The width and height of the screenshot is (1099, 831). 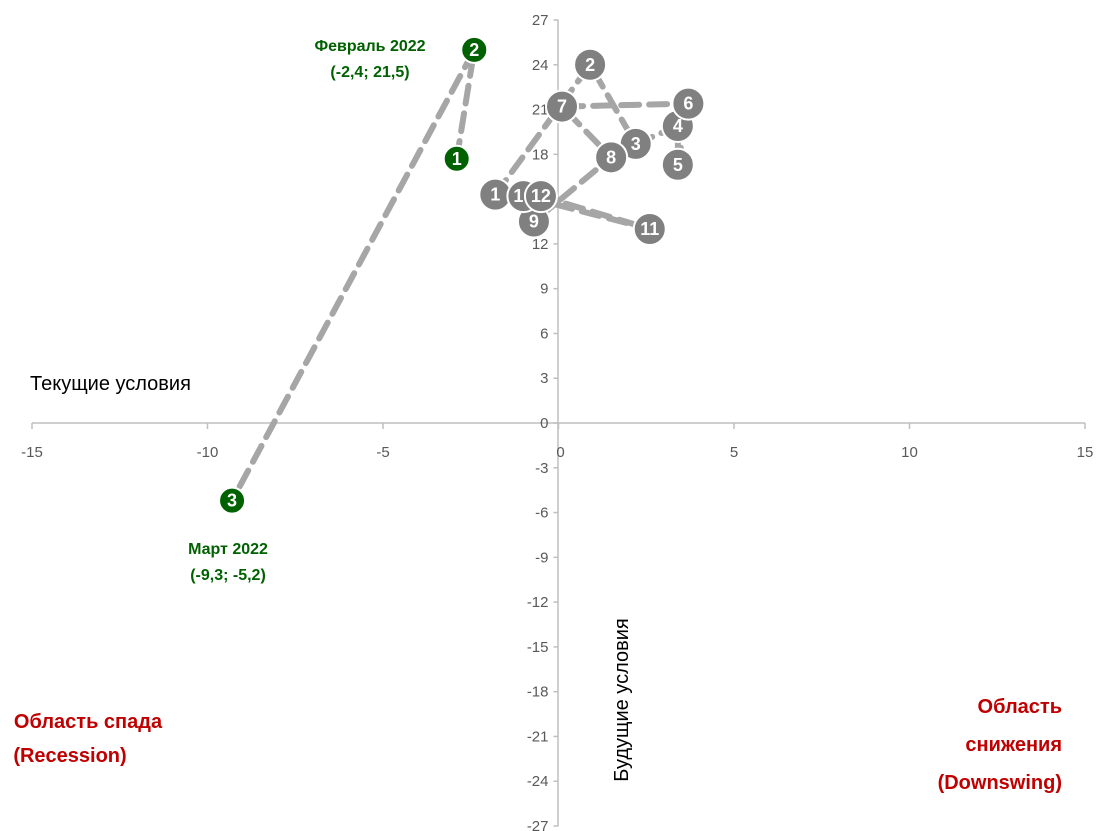 I want to click on series-2-line, so click(x=353, y=275).